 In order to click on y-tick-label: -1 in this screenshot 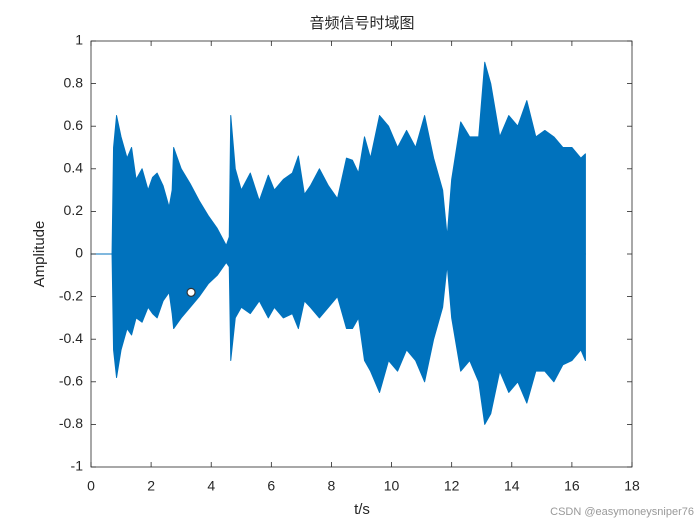, I will do `click(77, 466)`.